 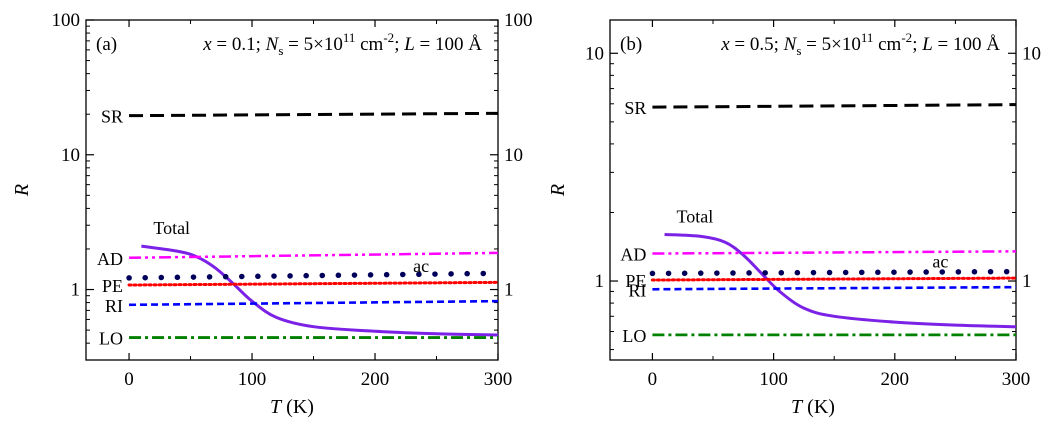 What do you see at coordinates (631, 44) in the screenshot?
I see `panel-label: (b)` at bounding box center [631, 44].